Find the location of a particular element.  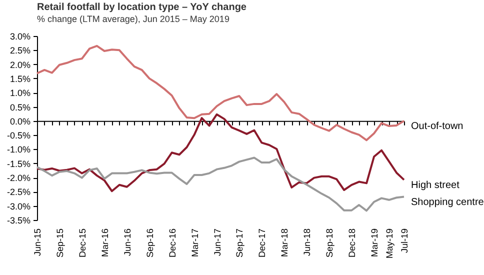

series-label: High street is located at coordinates (435, 185).